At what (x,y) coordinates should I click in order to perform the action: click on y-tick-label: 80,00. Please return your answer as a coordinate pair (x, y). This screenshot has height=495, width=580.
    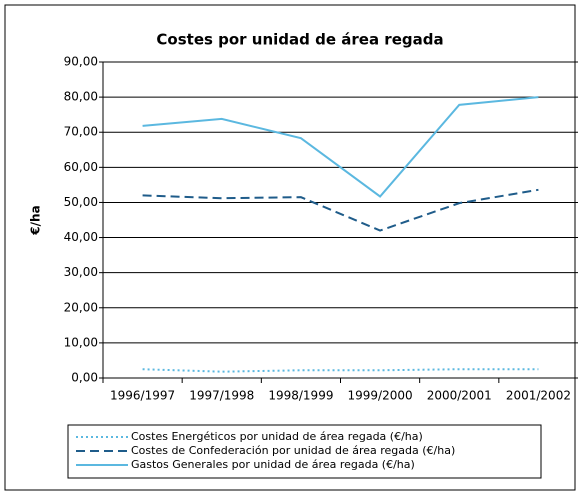
    Looking at the image, I should click on (81, 97).